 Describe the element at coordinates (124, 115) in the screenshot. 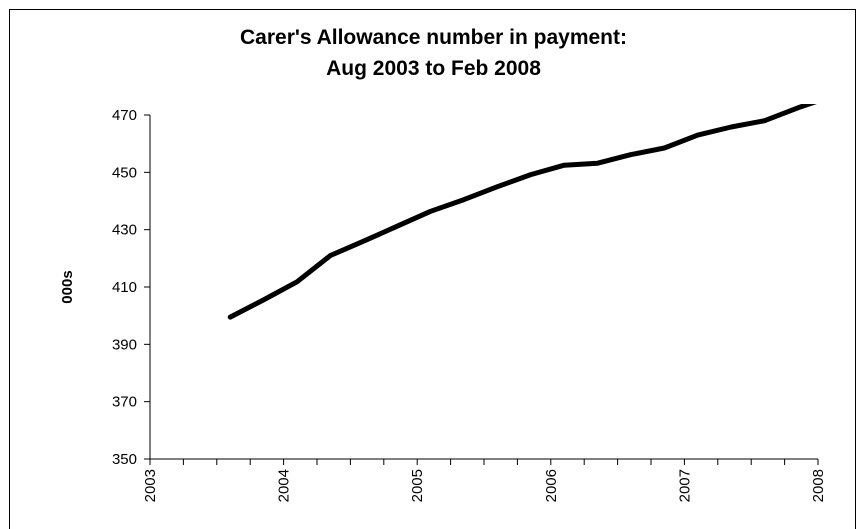

I see `y-tick-label: 470` at that location.